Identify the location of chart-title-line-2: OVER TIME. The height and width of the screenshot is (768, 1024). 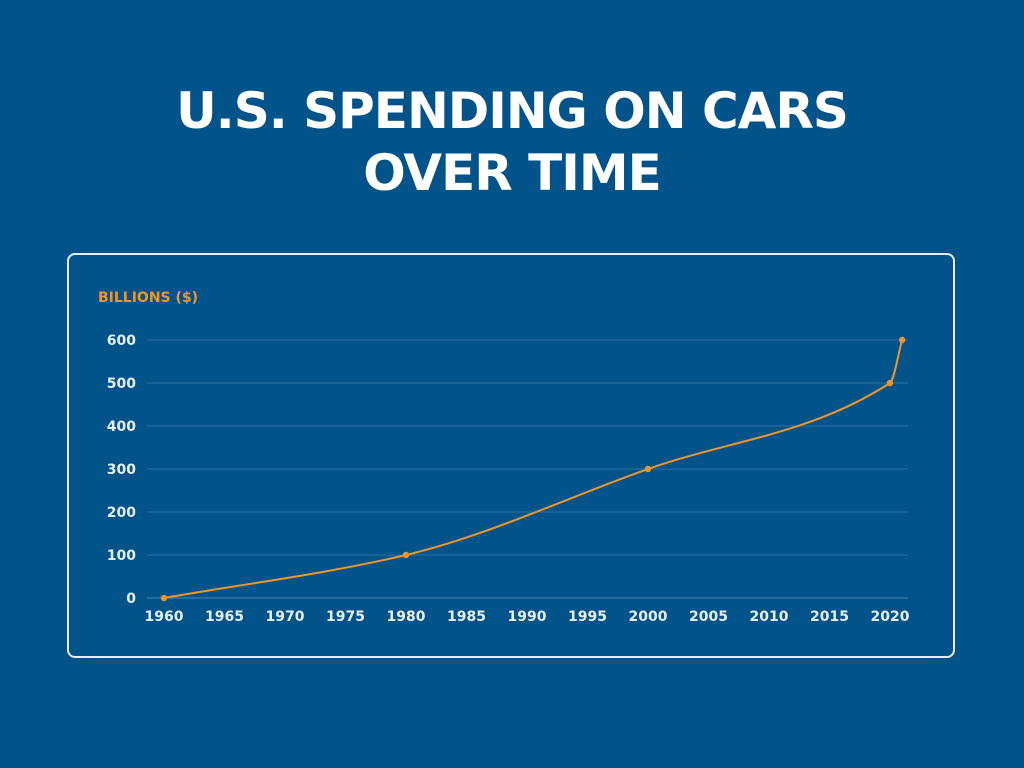
(512, 173).